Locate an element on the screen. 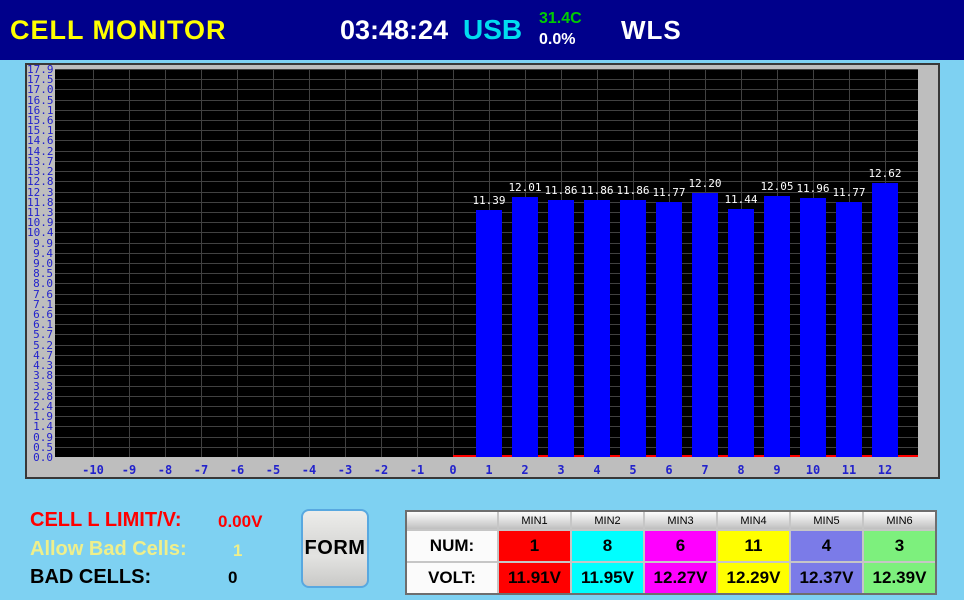  temperature-value: 31.4C is located at coordinates (560, 18).